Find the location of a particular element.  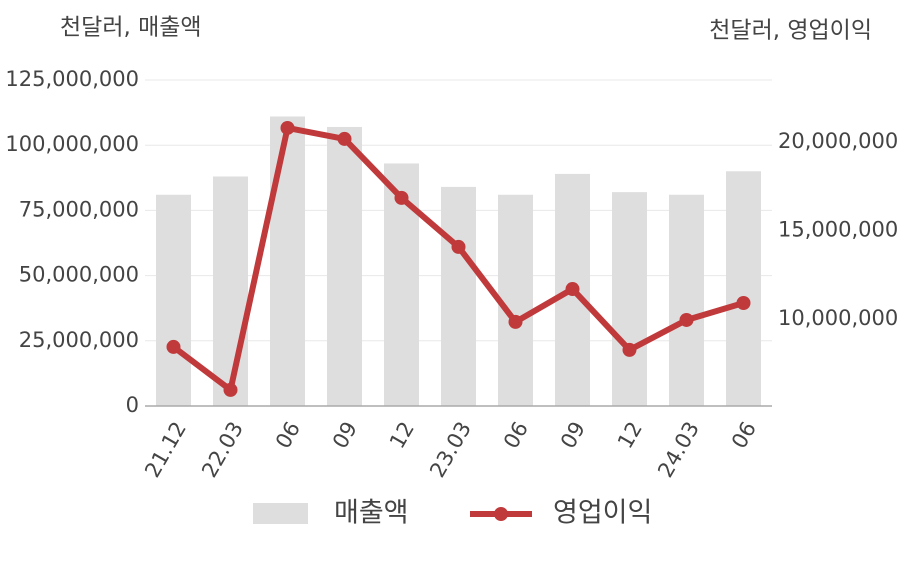

y-tick-label: 100,000,000 is located at coordinates (72, 144).